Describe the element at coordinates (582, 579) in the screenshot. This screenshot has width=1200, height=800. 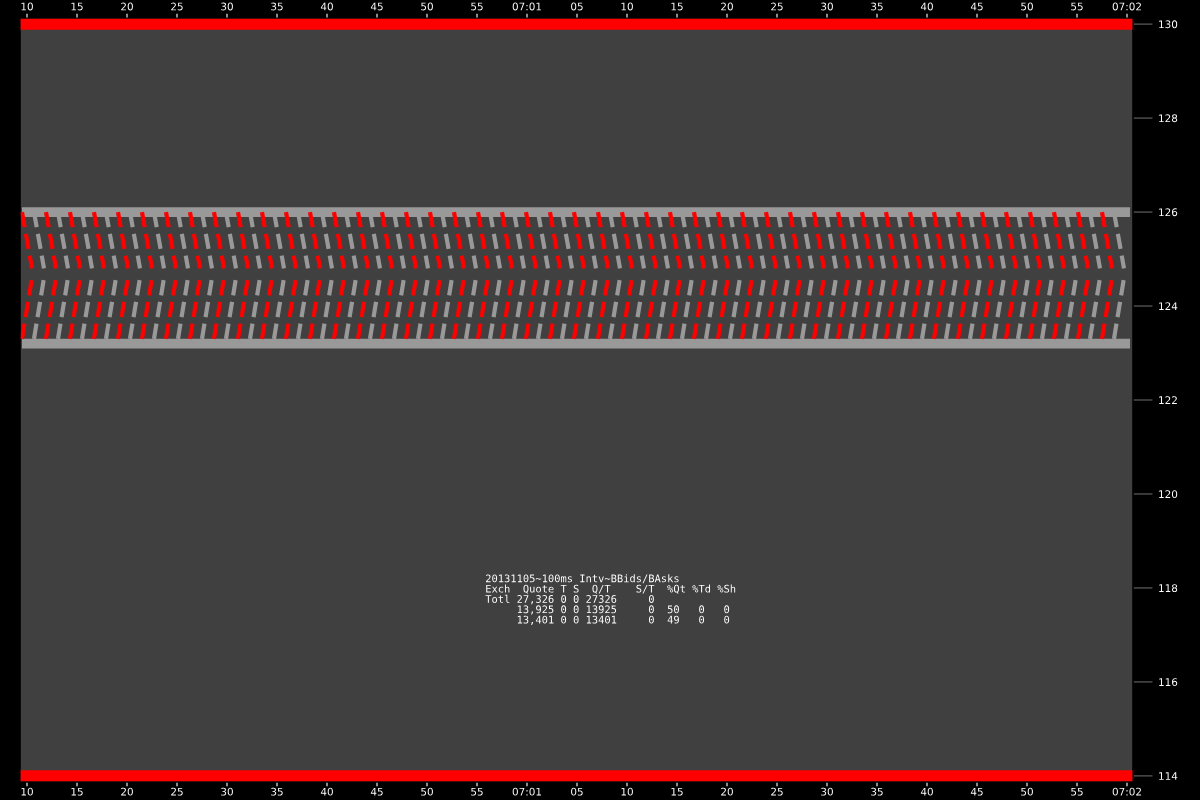
I see `annotation: 20131105~100ms Intv~BBids/BAsks` at that location.